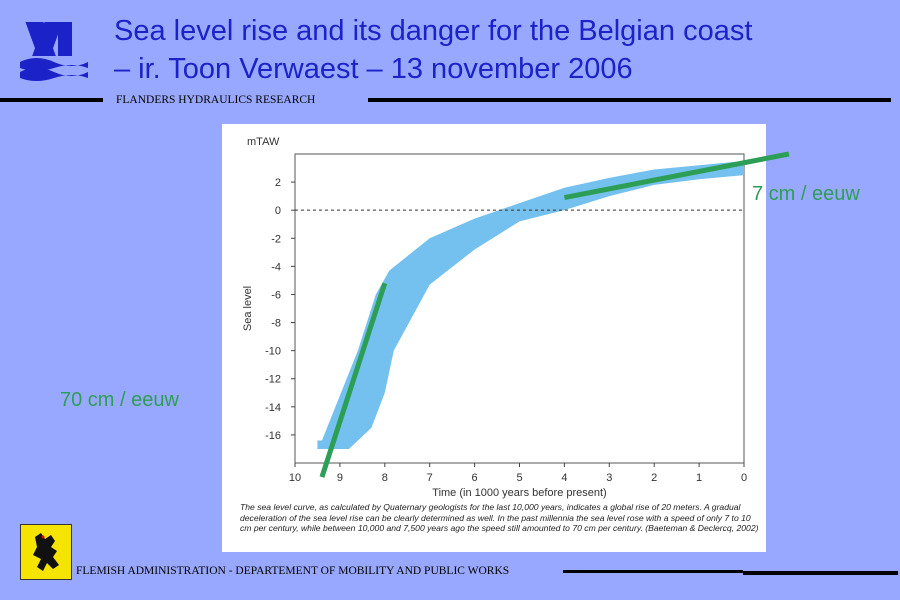 Image resolution: width=900 pixels, height=600 pixels. I want to click on trend-line-early, so click(353, 380).